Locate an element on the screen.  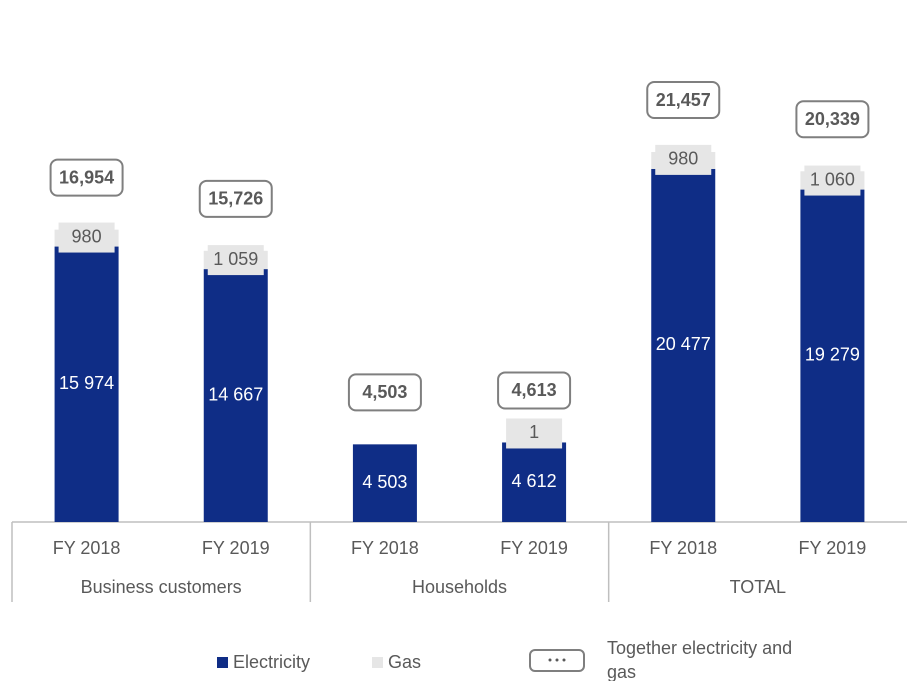
value-label: 1 060 is located at coordinates (832, 179).